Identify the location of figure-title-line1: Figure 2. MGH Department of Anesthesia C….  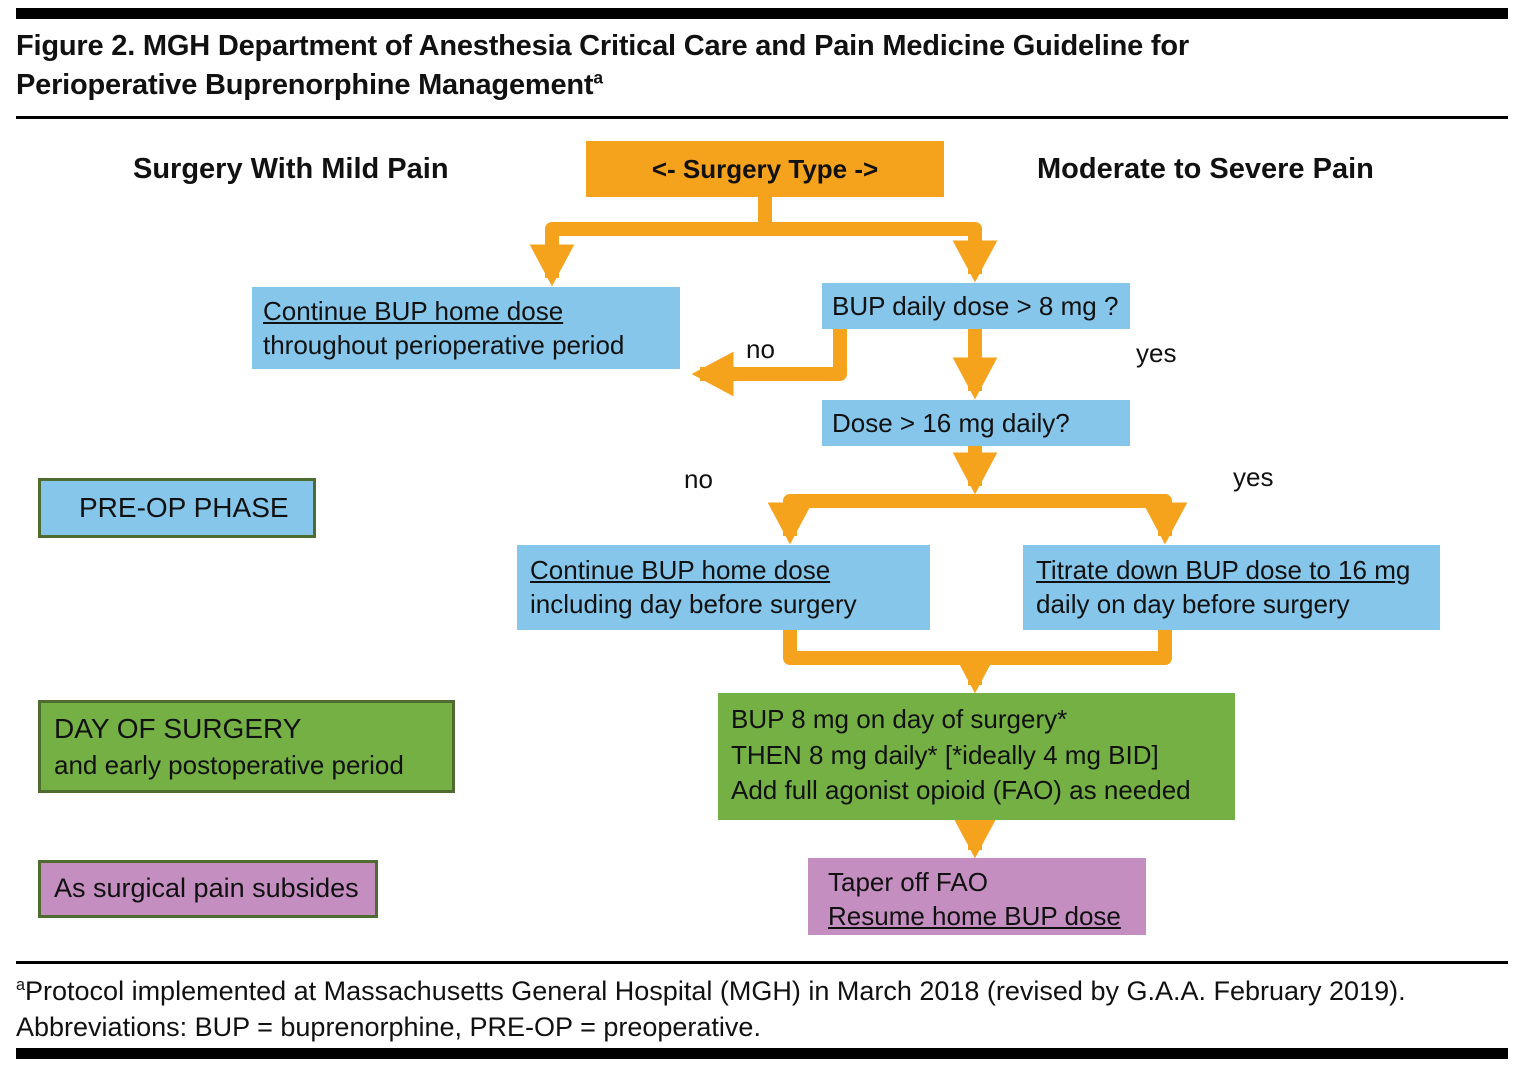
(602, 46).